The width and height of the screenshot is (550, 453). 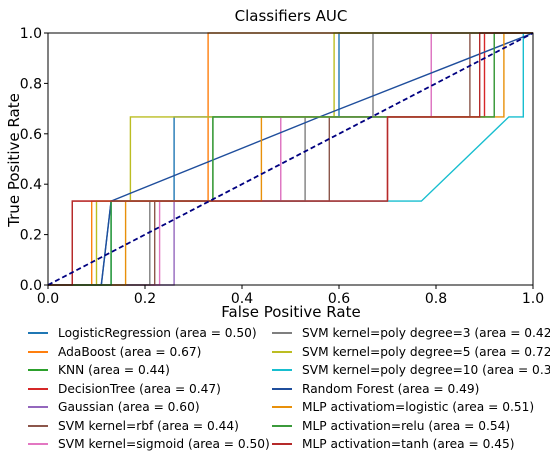 What do you see at coordinates (418, 407) in the screenshot?
I see `legend-label: MLP activatiom=logistic (area = 0.51)` at bounding box center [418, 407].